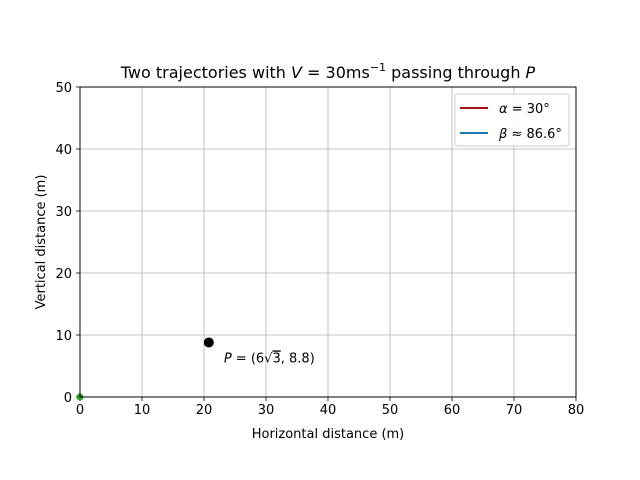 This screenshot has width=640, height=480. What do you see at coordinates (514, 410) in the screenshot?
I see `x-tick-label: 70` at bounding box center [514, 410].